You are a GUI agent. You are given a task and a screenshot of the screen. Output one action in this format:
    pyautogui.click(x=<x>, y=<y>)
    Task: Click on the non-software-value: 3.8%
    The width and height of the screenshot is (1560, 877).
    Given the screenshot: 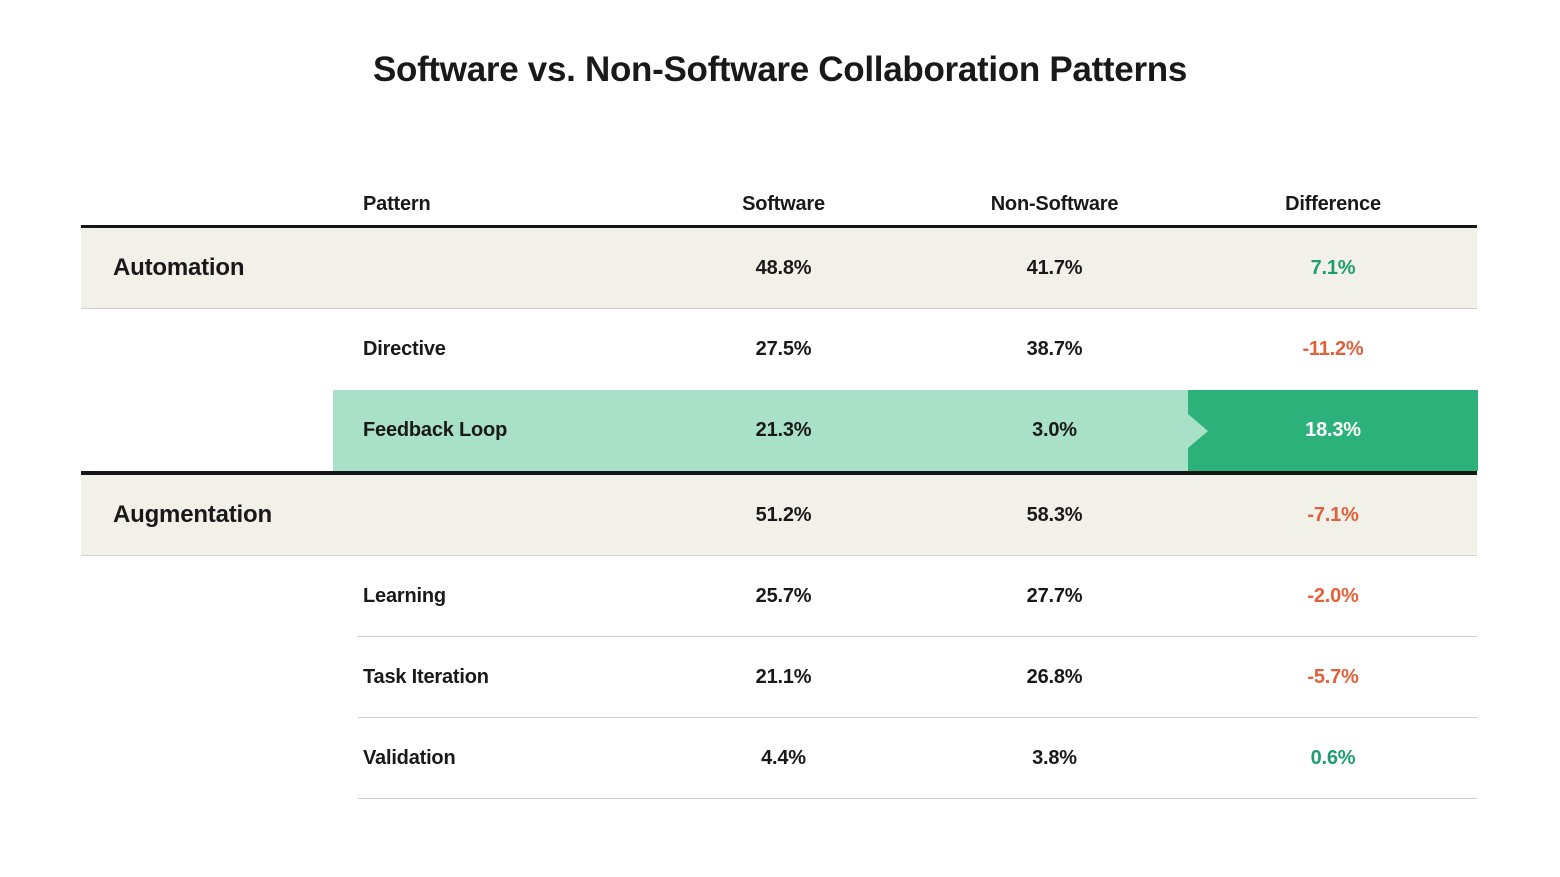 What is the action you would take?
    pyautogui.click(x=1054, y=758)
    